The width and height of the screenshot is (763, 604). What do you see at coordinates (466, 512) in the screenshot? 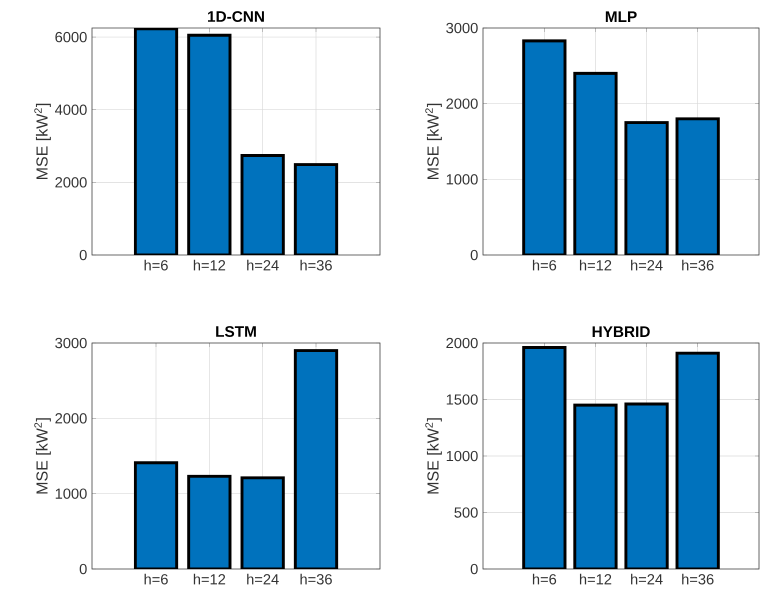
I see `y-tick-label: 500` at bounding box center [466, 512].